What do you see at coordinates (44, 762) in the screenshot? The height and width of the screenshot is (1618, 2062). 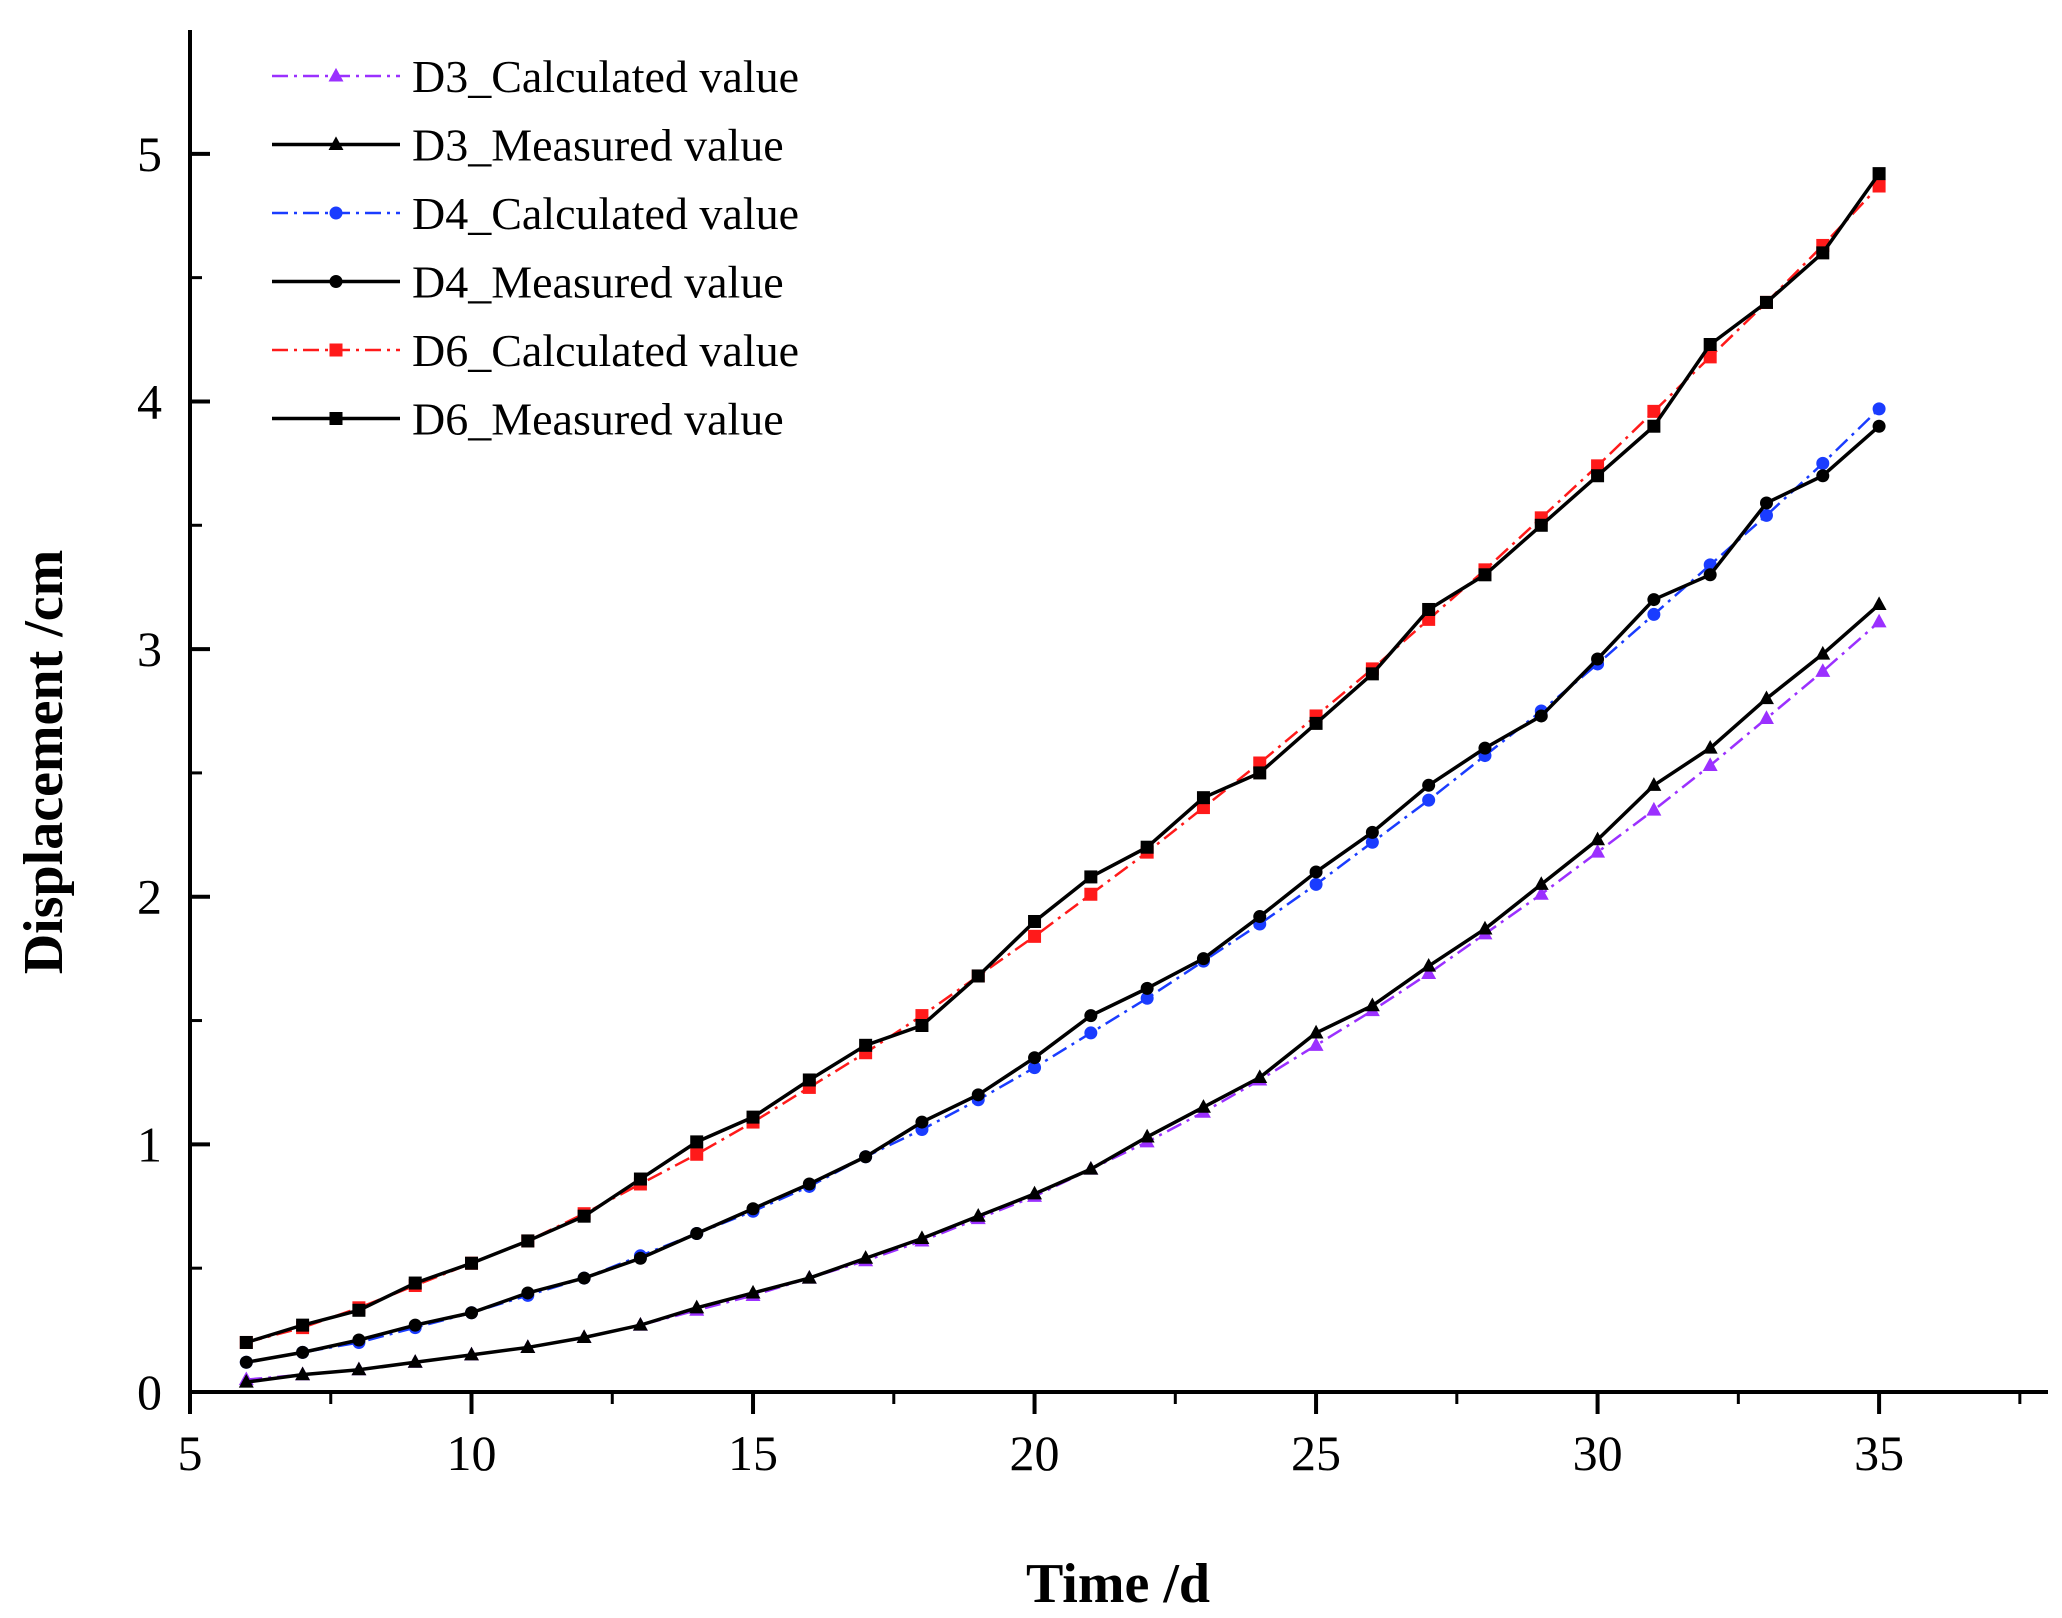 I see `y-axis-title: Displacement /cm` at bounding box center [44, 762].